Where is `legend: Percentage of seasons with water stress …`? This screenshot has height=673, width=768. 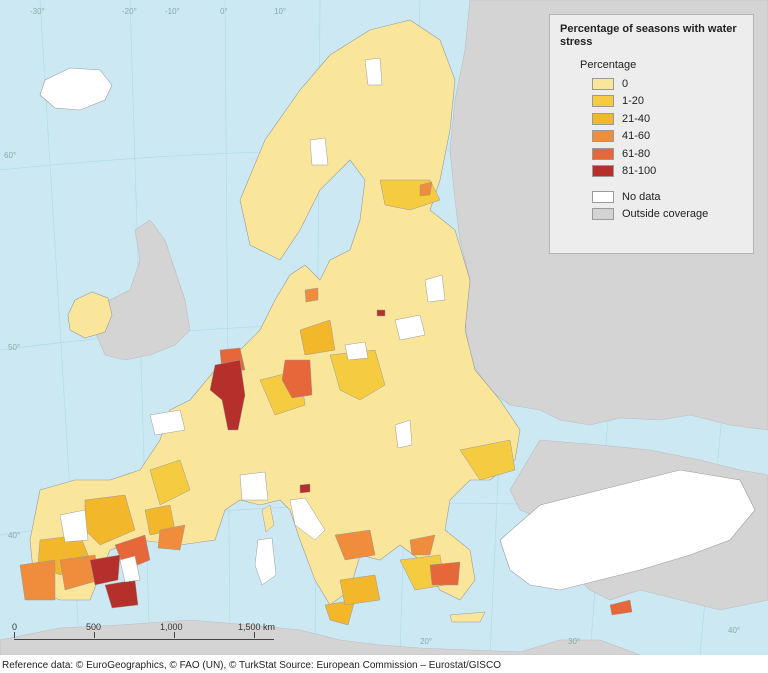 legend: Percentage of seasons with water stress … is located at coordinates (651, 134).